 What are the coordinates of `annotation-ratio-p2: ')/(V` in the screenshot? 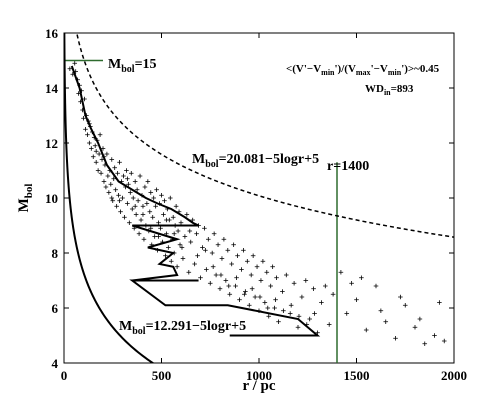 It's located at (345, 69).